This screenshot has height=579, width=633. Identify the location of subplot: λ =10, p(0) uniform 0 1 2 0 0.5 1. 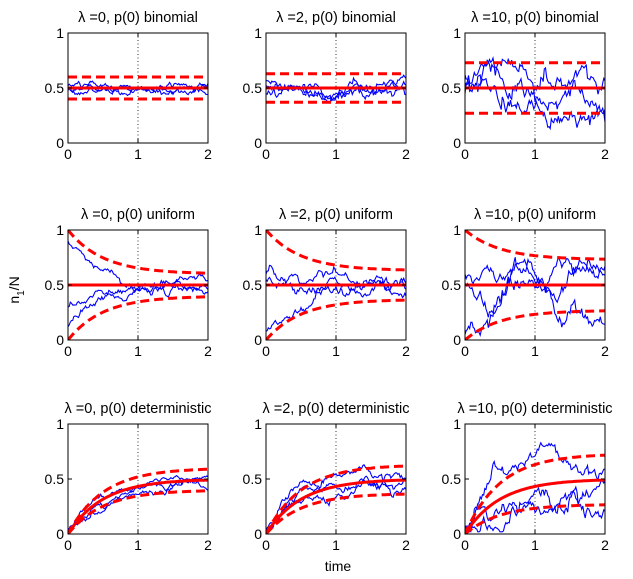
(526, 283).